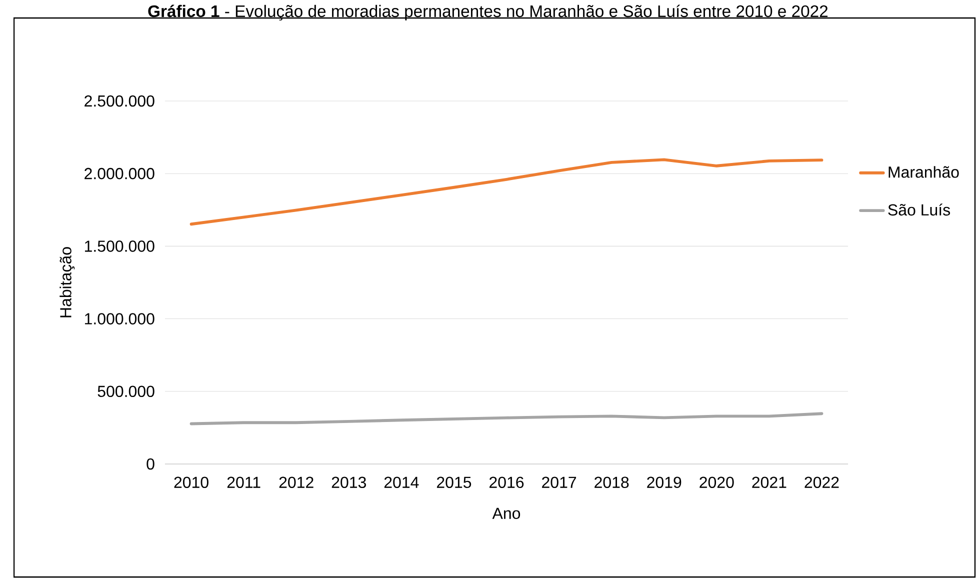 The height and width of the screenshot is (578, 976). What do you see at coordinates (126, 392) in the screenshot?
I see `y-tick-label: 500.000` at bounding box center [126, 392].